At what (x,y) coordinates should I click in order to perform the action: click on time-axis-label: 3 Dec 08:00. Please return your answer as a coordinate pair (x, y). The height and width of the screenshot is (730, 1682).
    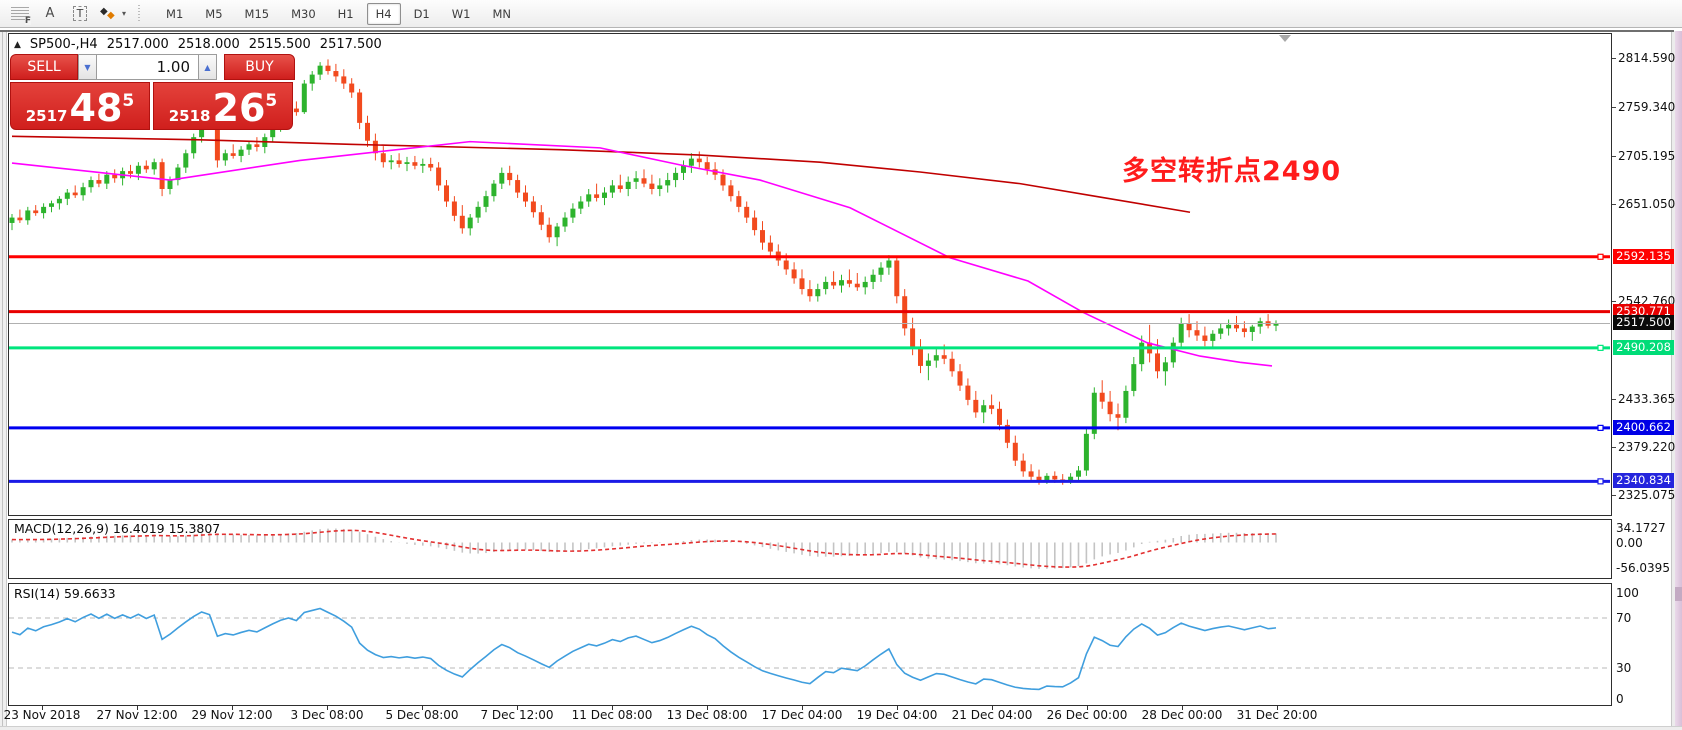
    Looking at the image, I should click on (327, 715).